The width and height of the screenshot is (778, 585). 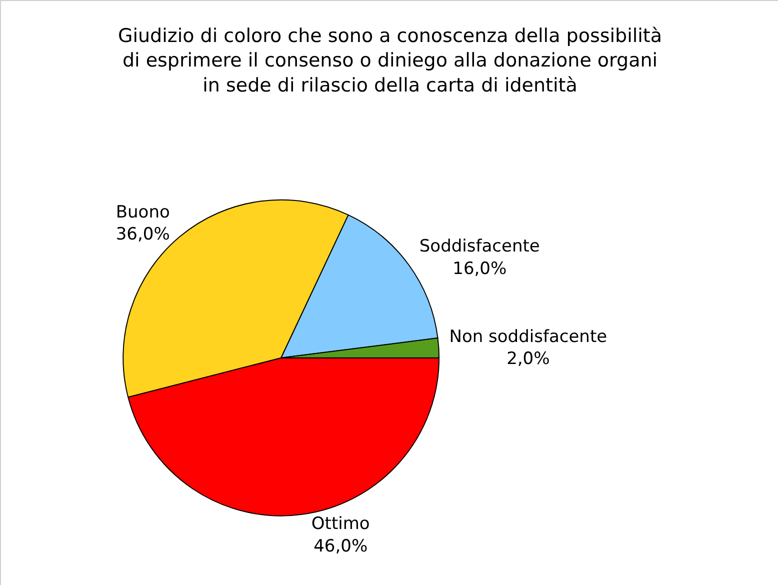 What do you see at coordinates (528, 358) in the screenshot?
I see `data-label: 2,0%` at bounding box center [528, 358].